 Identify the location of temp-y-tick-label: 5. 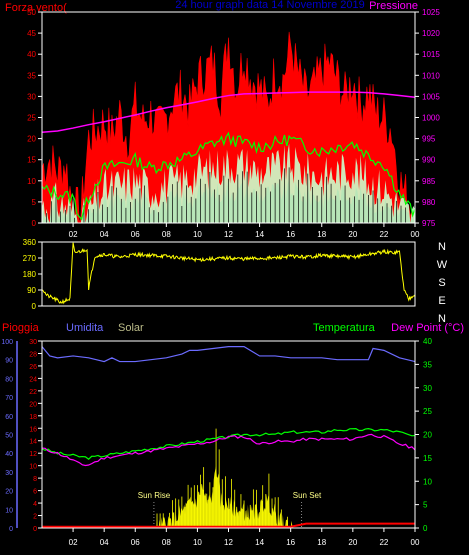
(425, 505).